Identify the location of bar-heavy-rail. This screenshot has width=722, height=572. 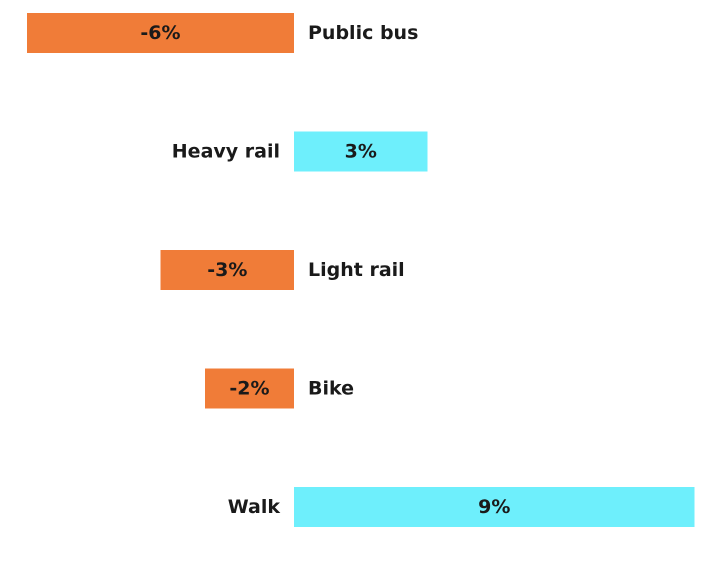
(361, 151).